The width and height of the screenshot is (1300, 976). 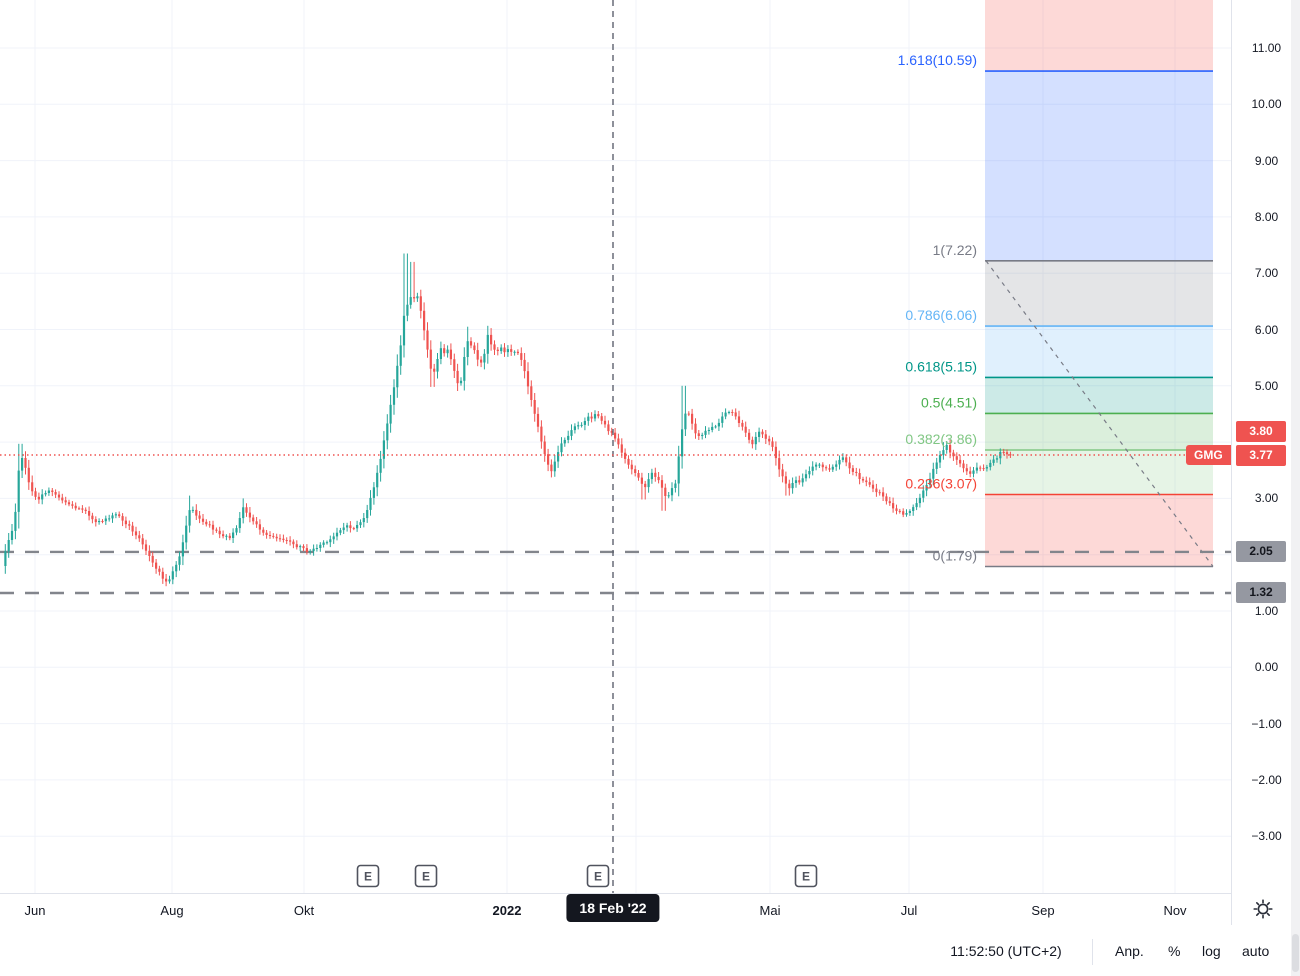 I want to click on level-badge-1-32: 1.32, so click(x=1261, y=593).